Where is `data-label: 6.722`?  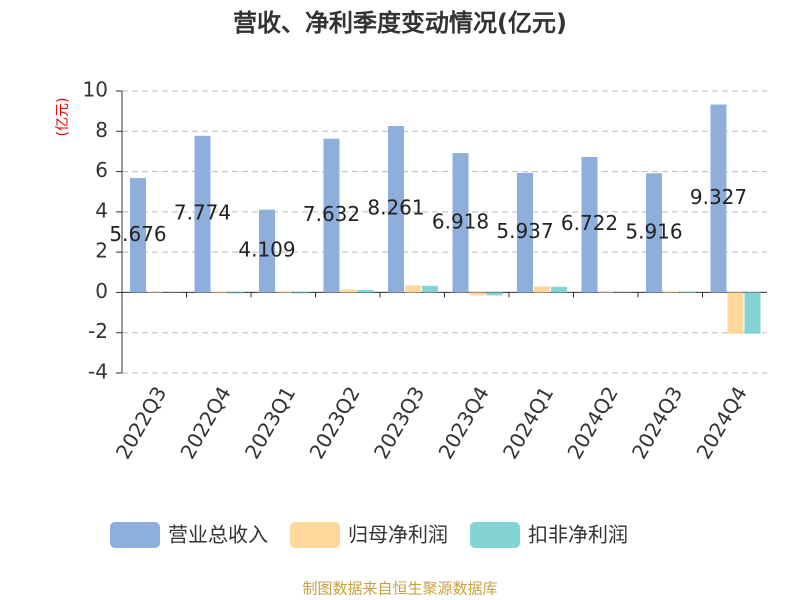 data-label: 6.722 is located at coordinates (589, 223).